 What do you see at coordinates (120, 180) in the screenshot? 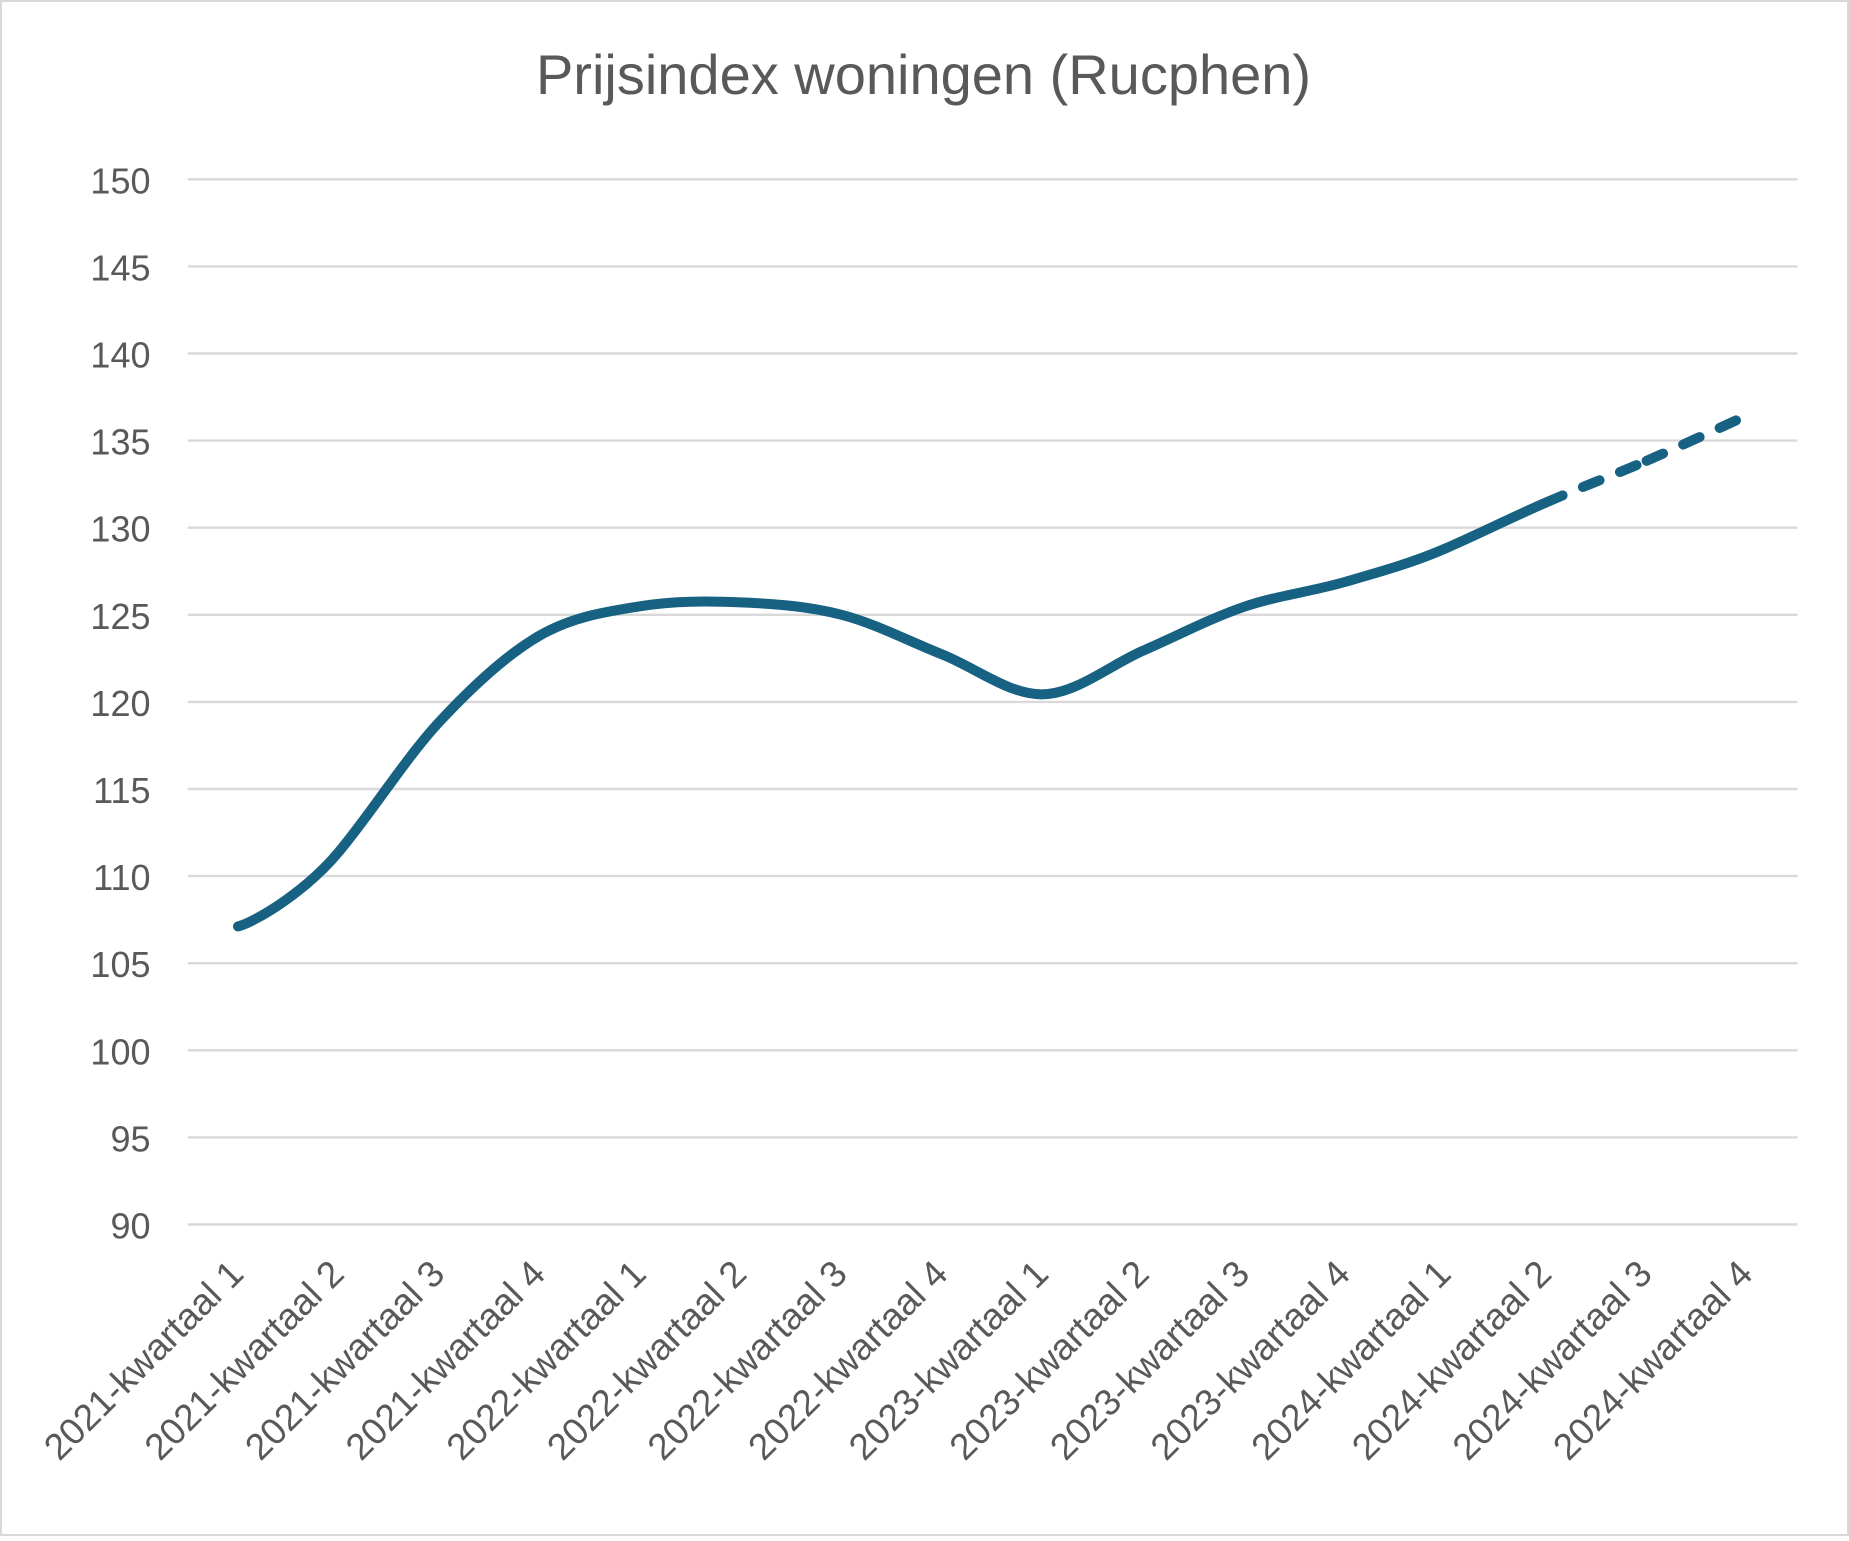
I see `svg-text: 150` at bounding box center [120, 180].